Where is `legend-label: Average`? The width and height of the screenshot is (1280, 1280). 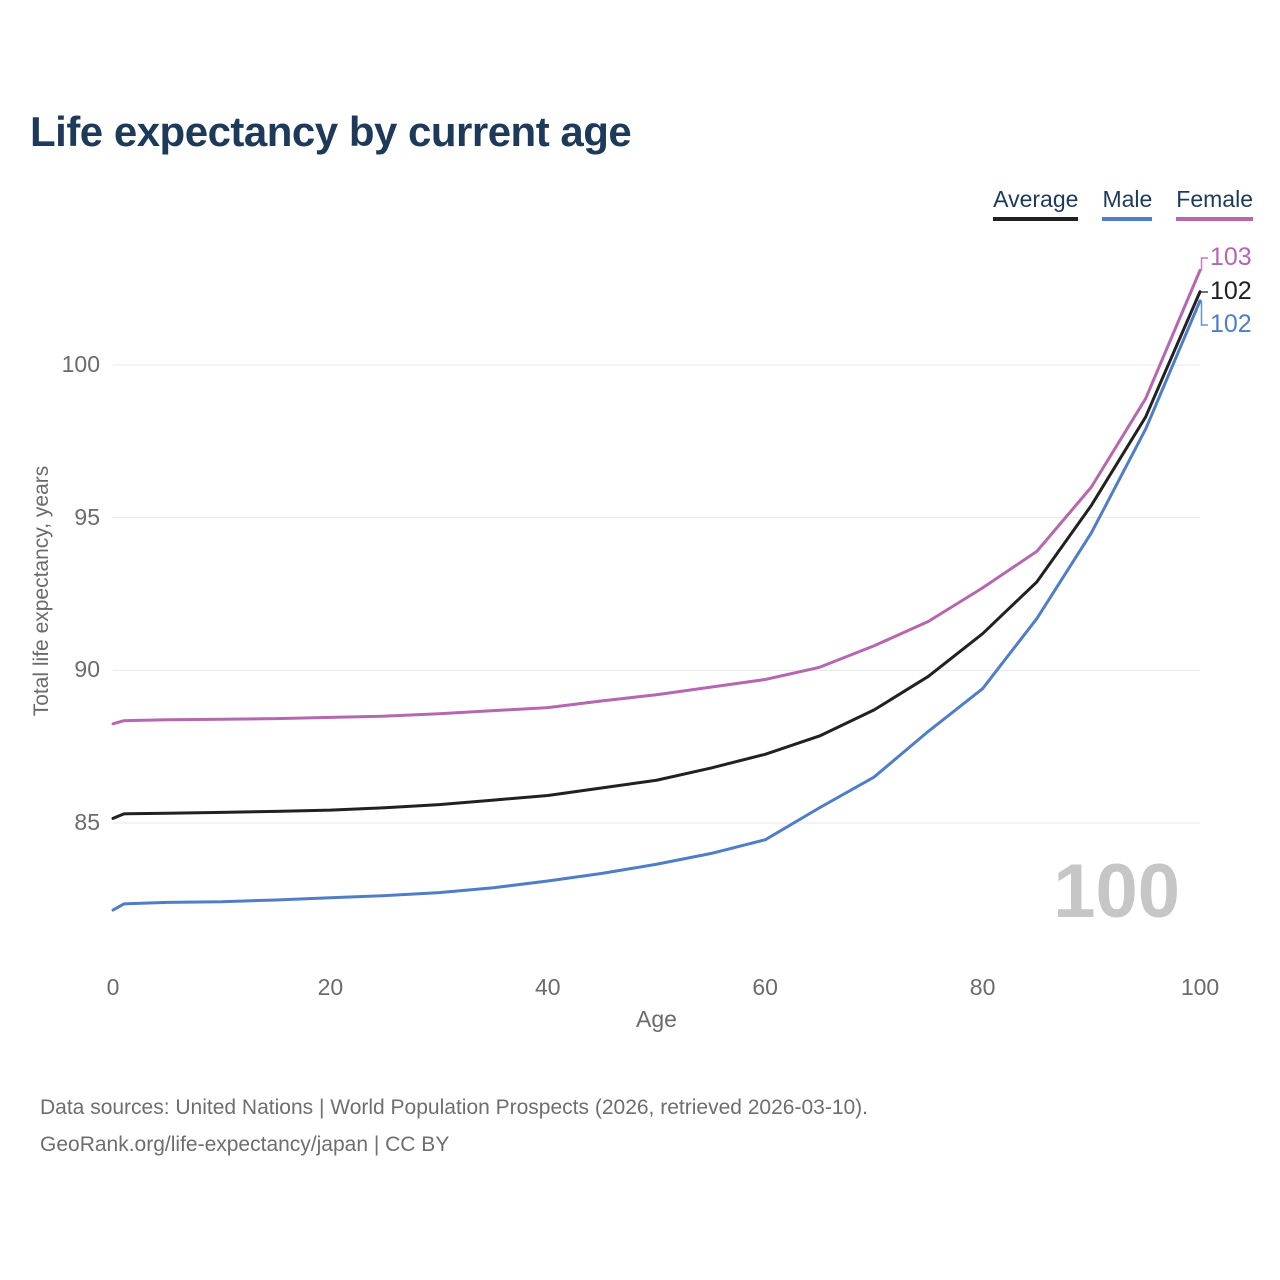
legend-label: Average is located at coordinates (1036, 199).